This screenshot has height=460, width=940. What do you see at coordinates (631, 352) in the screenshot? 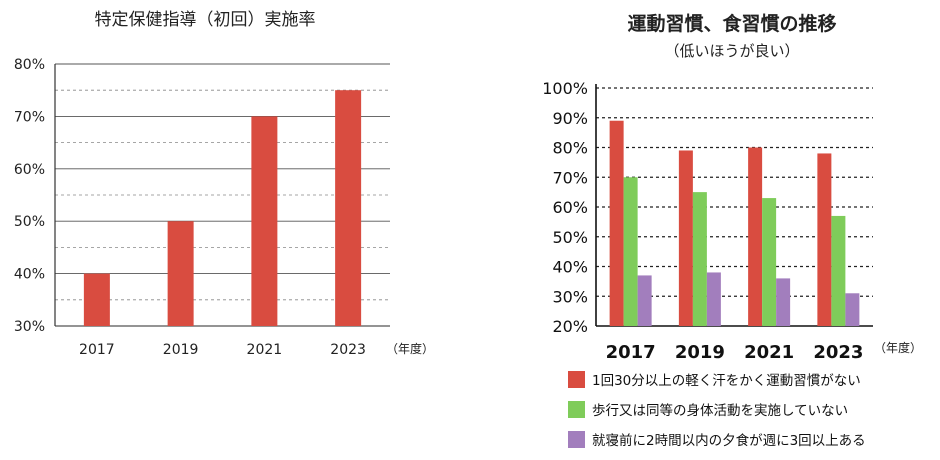
I see `right-x-tick-label: 2017` at bounding box center [631, 352].